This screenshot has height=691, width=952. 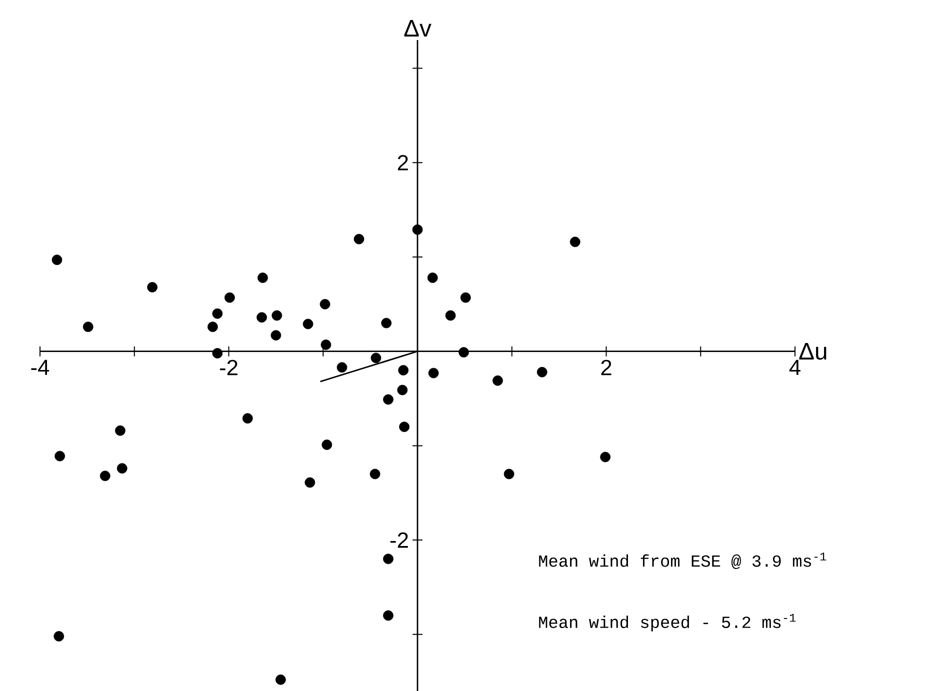 What do you see at coordinates (794, 367) in the screenshot?
I see `x-tick-label: 4` at bounding box center [794, 367].